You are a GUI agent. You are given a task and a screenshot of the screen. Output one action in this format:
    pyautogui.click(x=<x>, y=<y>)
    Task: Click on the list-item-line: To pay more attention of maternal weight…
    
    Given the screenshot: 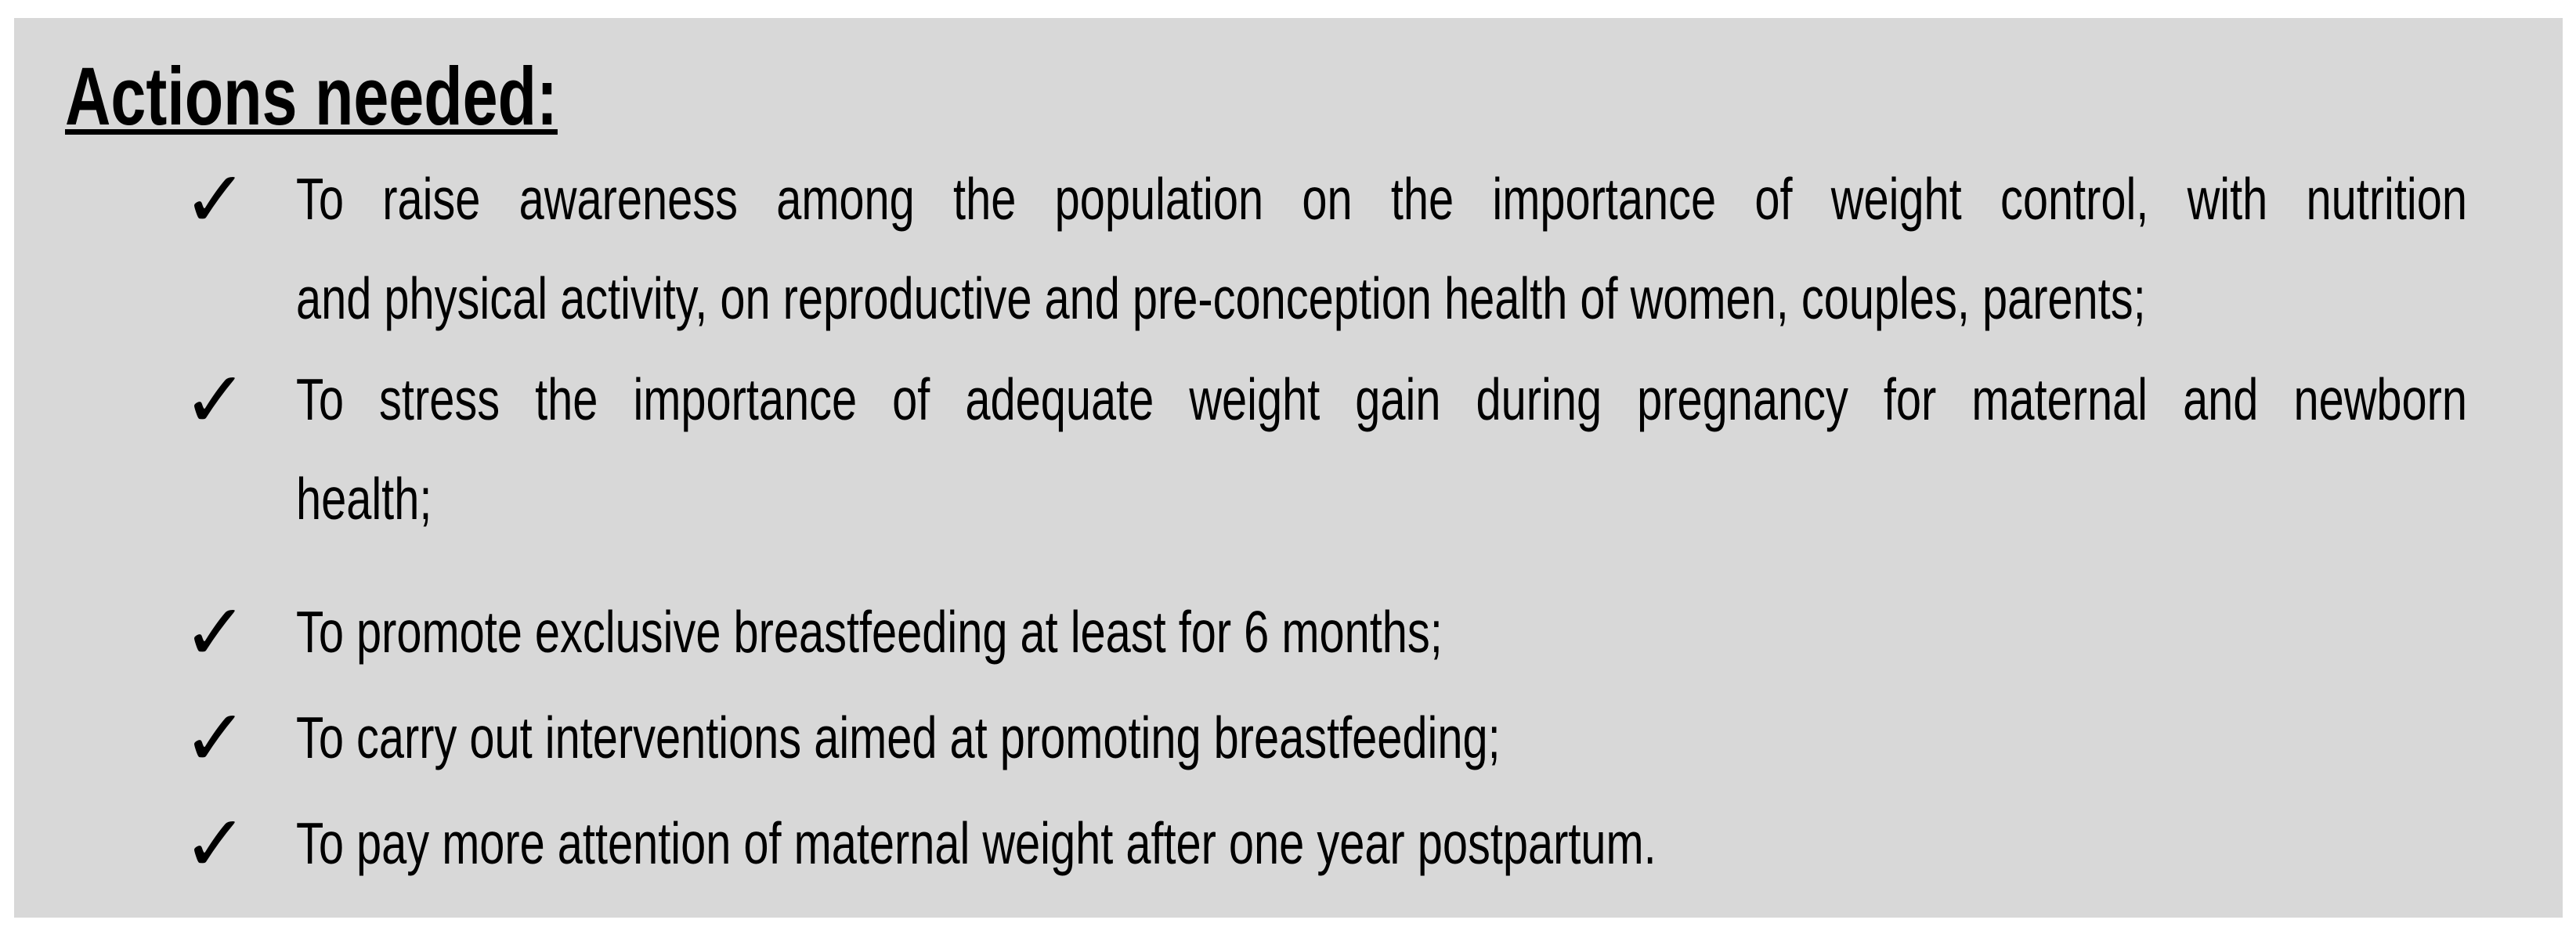 What is the action you would take?
    pyautogui.click(x=976, y=843)
    